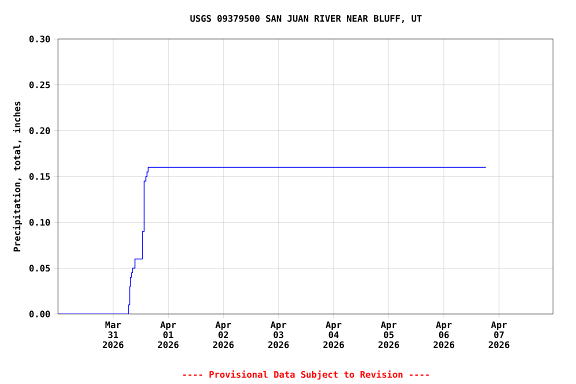  What do you see at coordinates (39, 222) in the screenshot?
I see `y-tick-label: 0.10` at bounding box center [39, 222].